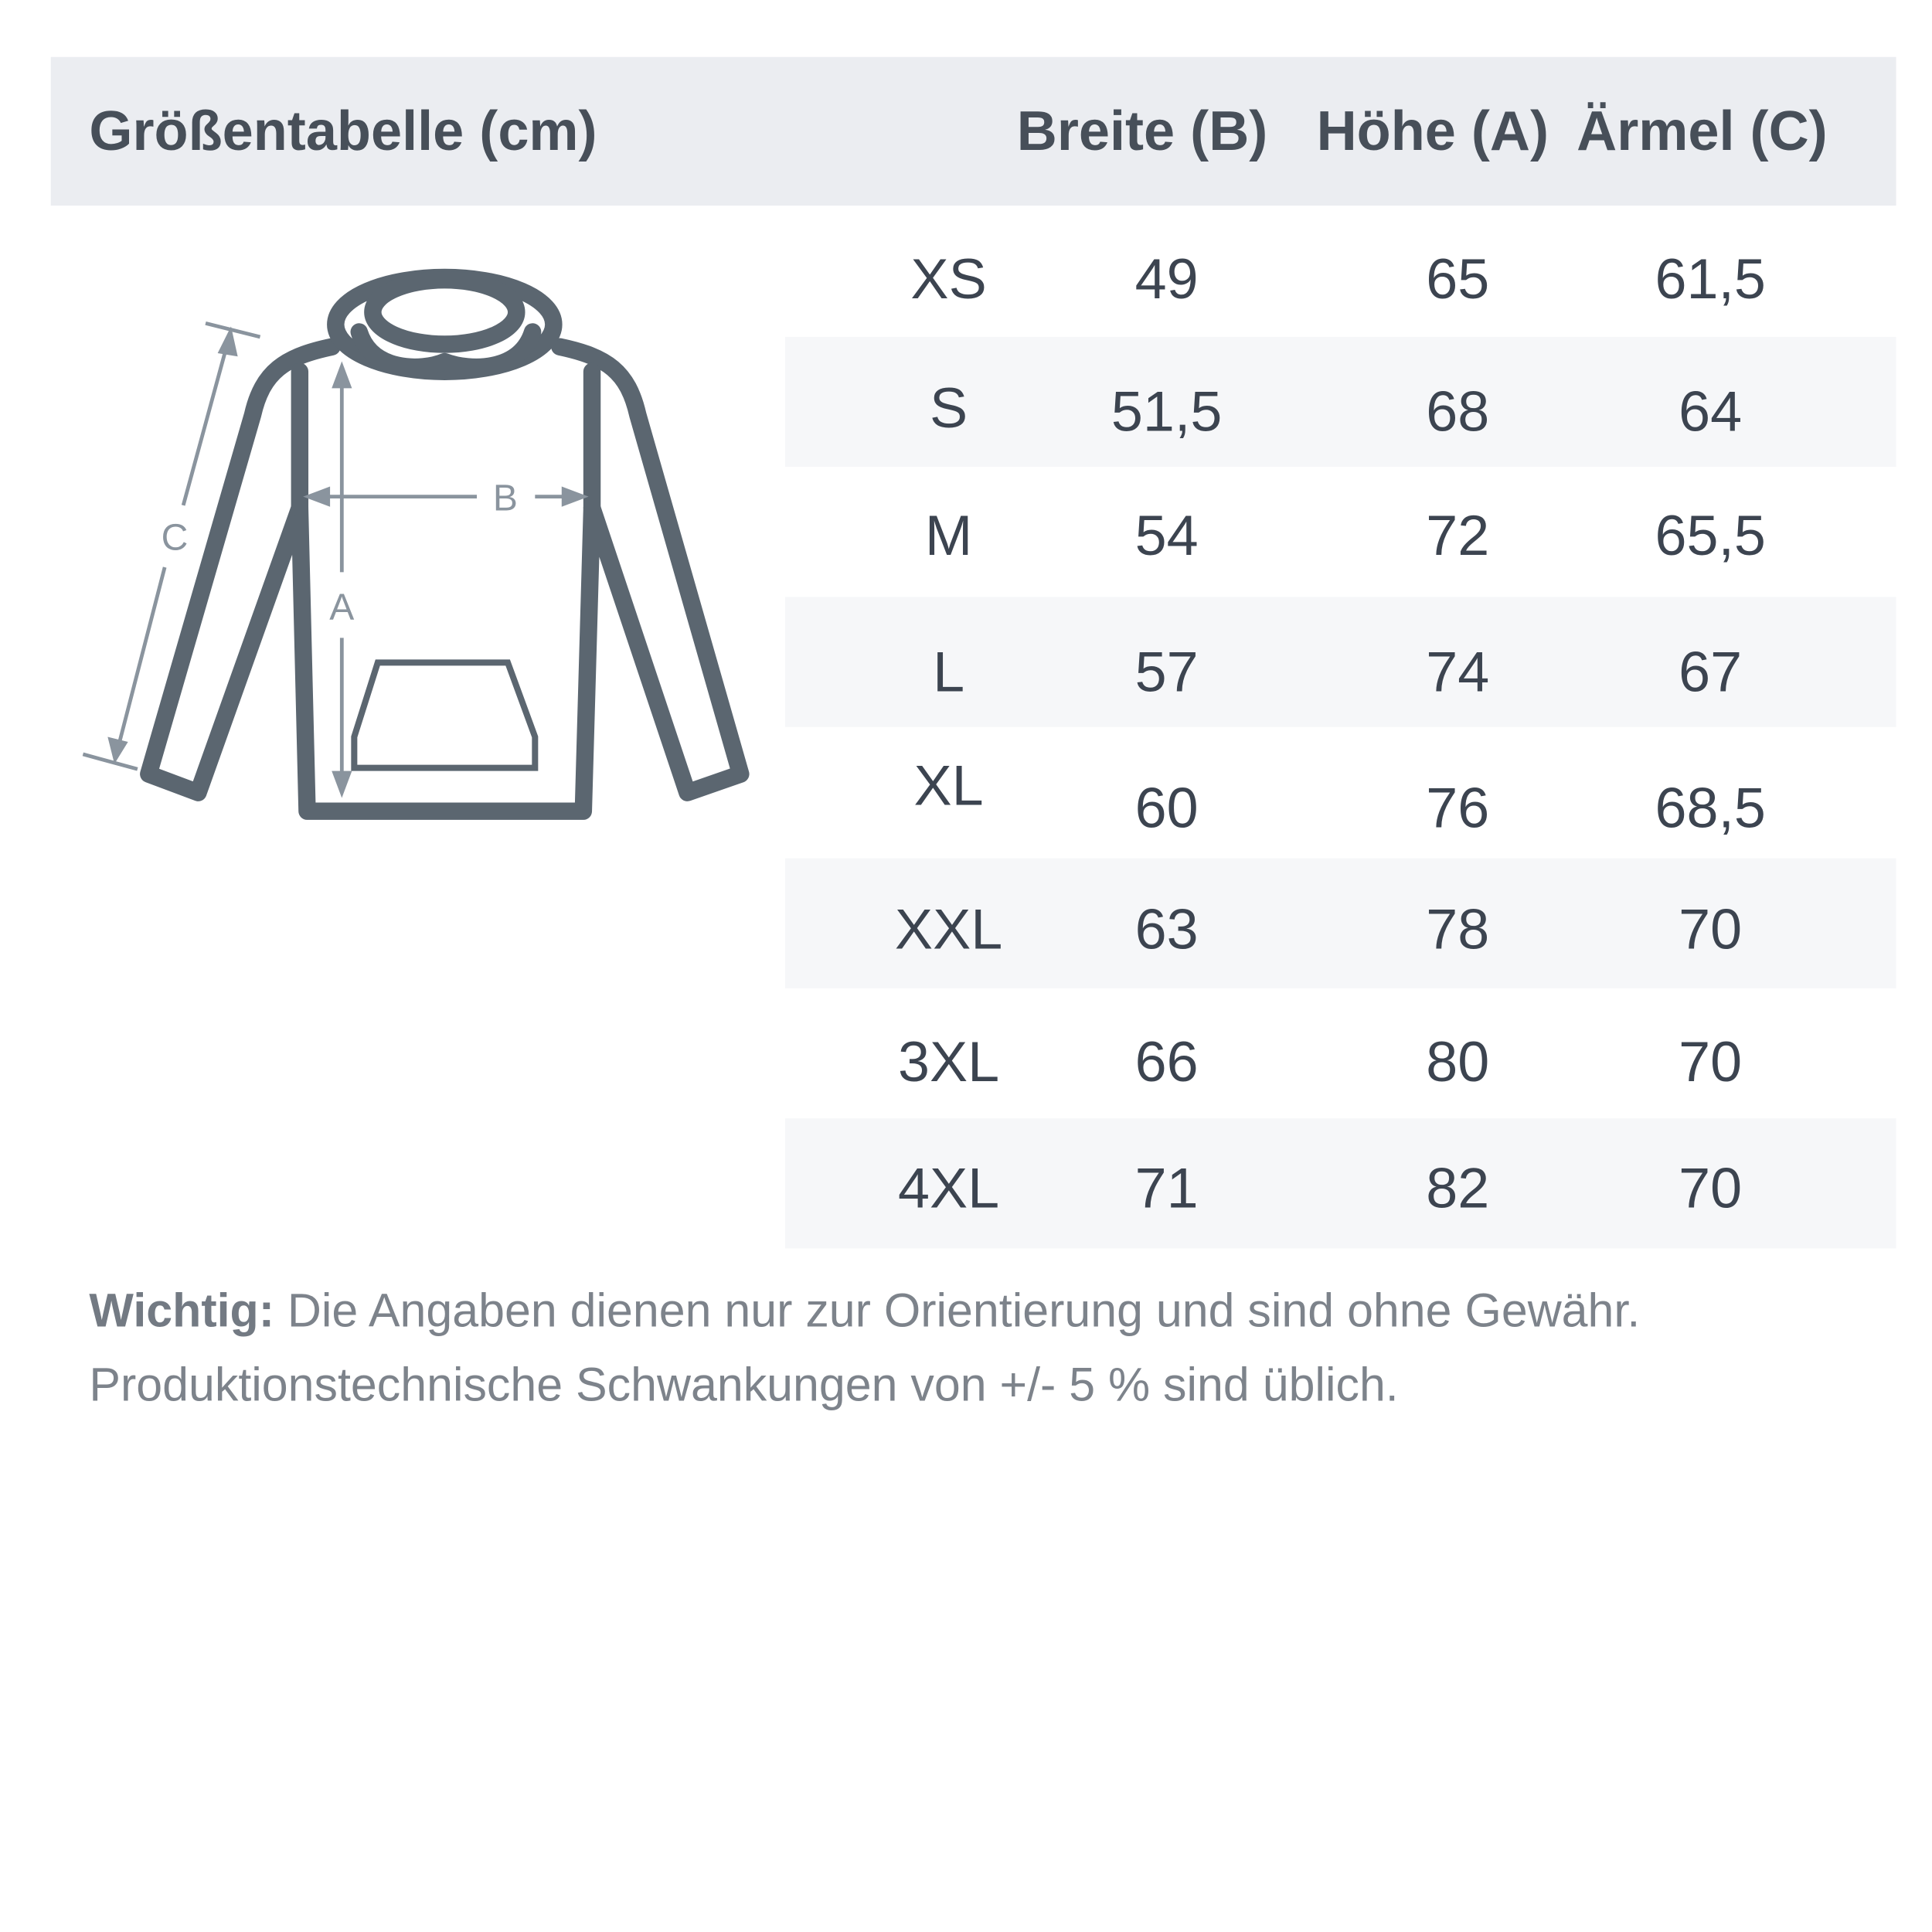 The width and height of the screenshot is (1932, 1932). What do you see at coordinates (1702, 130) in the screenshot?
I see `column-header-sleeve: Ärmel (C)` at bounding box center [1702, 130].